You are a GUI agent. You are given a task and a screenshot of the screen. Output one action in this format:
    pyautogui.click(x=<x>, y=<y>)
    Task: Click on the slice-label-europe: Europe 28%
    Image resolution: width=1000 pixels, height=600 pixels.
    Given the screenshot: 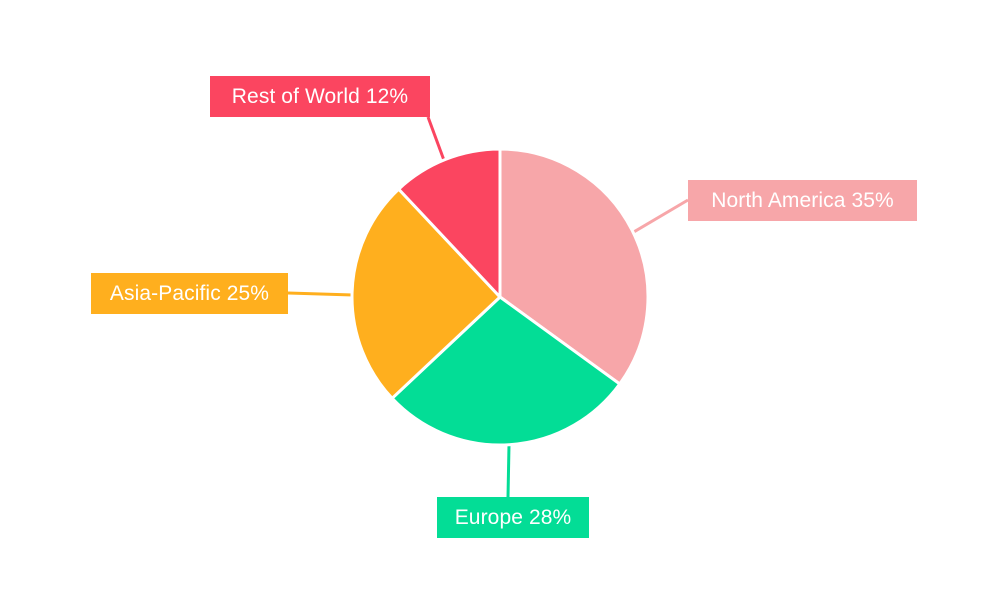 What is the action you would take?
    pyautogui.click(x=513, y=517)
    